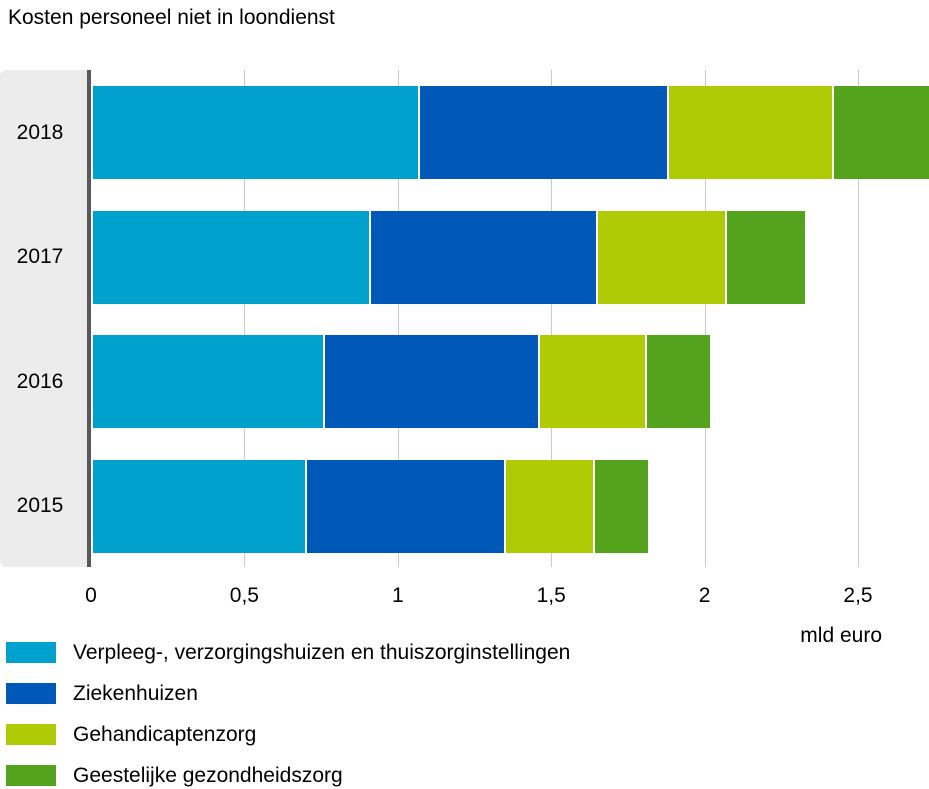  What do you see at coordinates (397, 595) in the screenshot?
I see `x-axis-tick-1: 1` at bounding box center [397, 595].